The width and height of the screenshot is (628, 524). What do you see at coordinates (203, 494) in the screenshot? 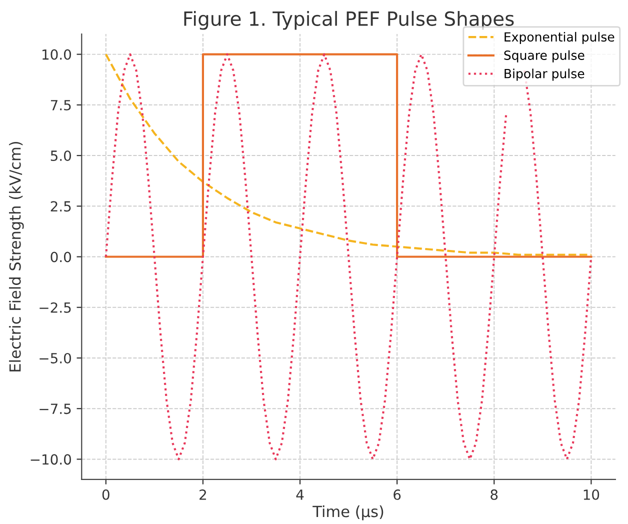
I see `x-tick-label: 2` at bounding box center [203, 494].